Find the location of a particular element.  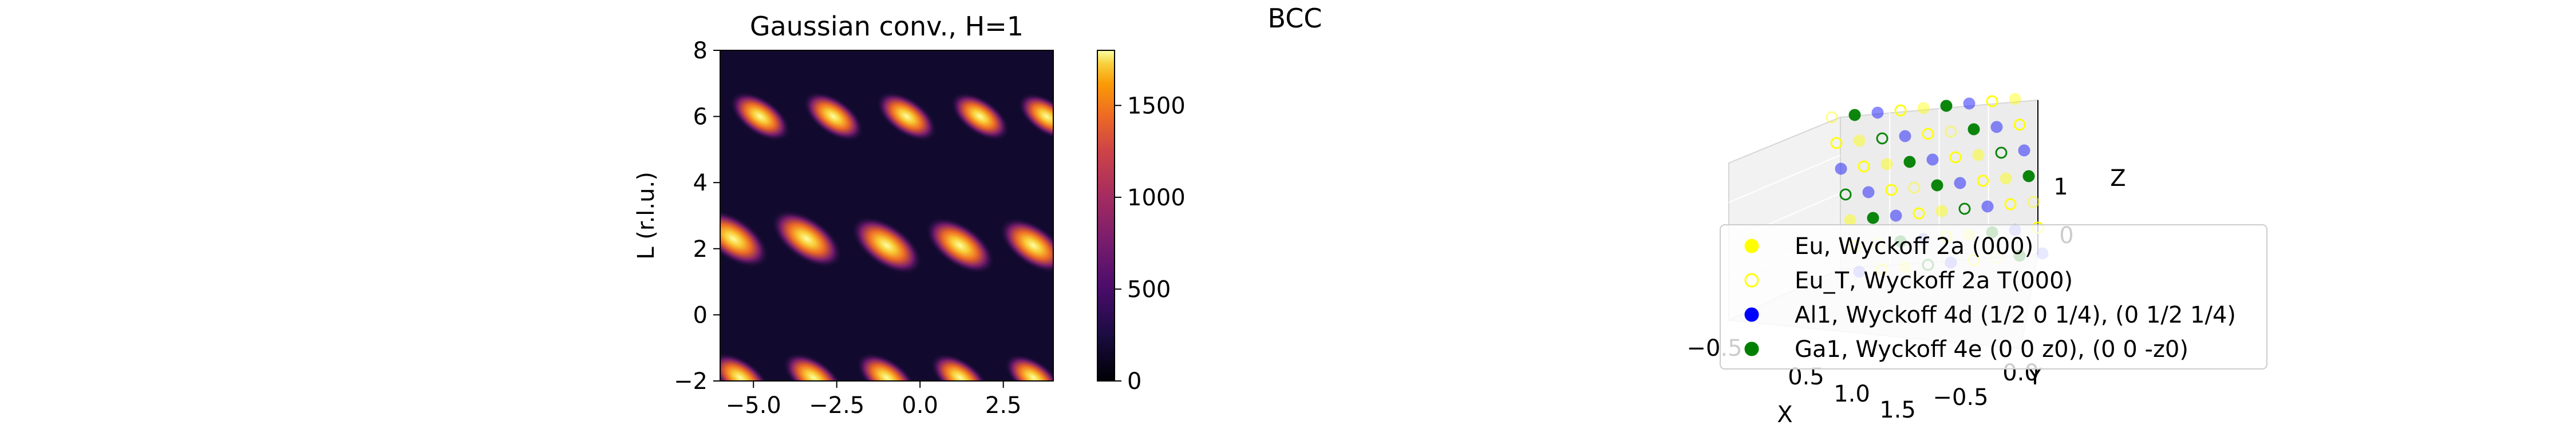

colorbar-scale is located at coordinates (1106, 216).